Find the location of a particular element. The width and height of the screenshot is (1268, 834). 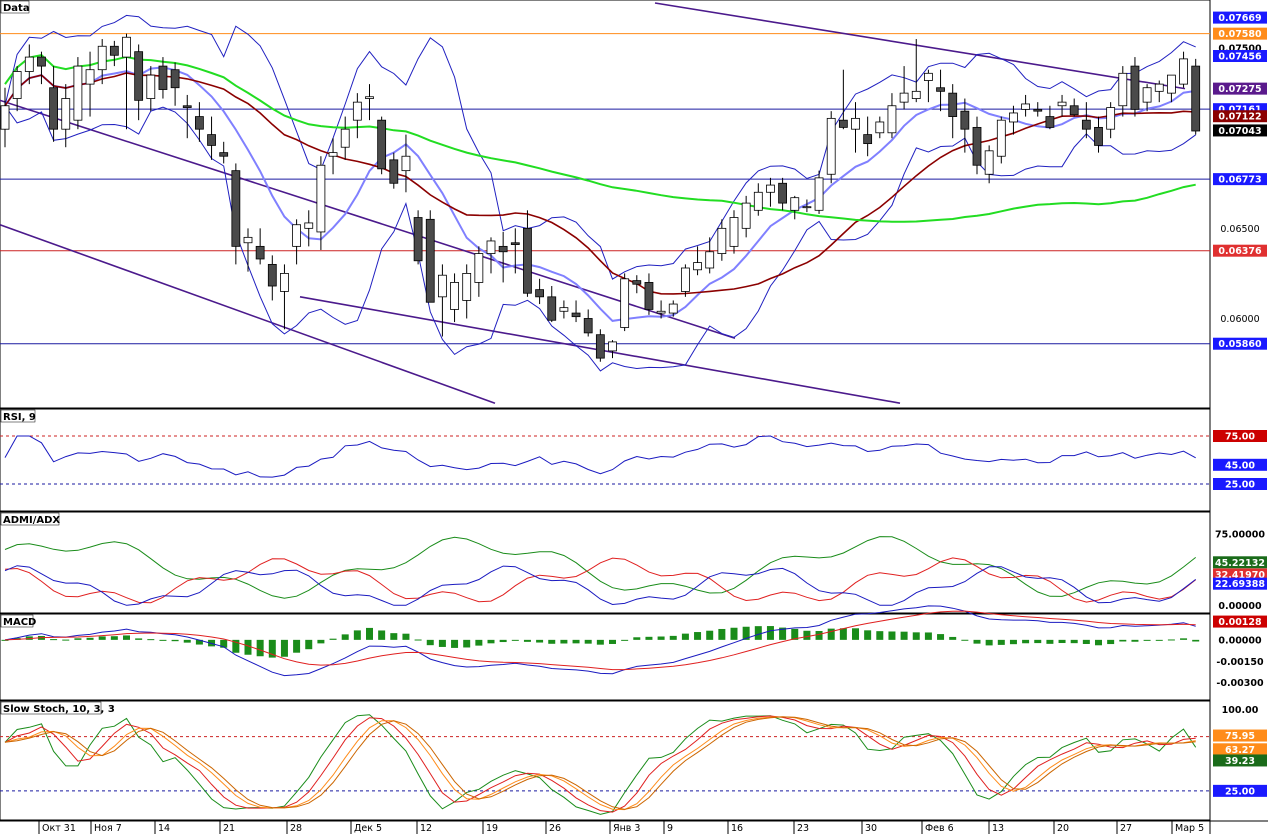

price-tag: 0.07669 is located at coordinates (1240, 17).